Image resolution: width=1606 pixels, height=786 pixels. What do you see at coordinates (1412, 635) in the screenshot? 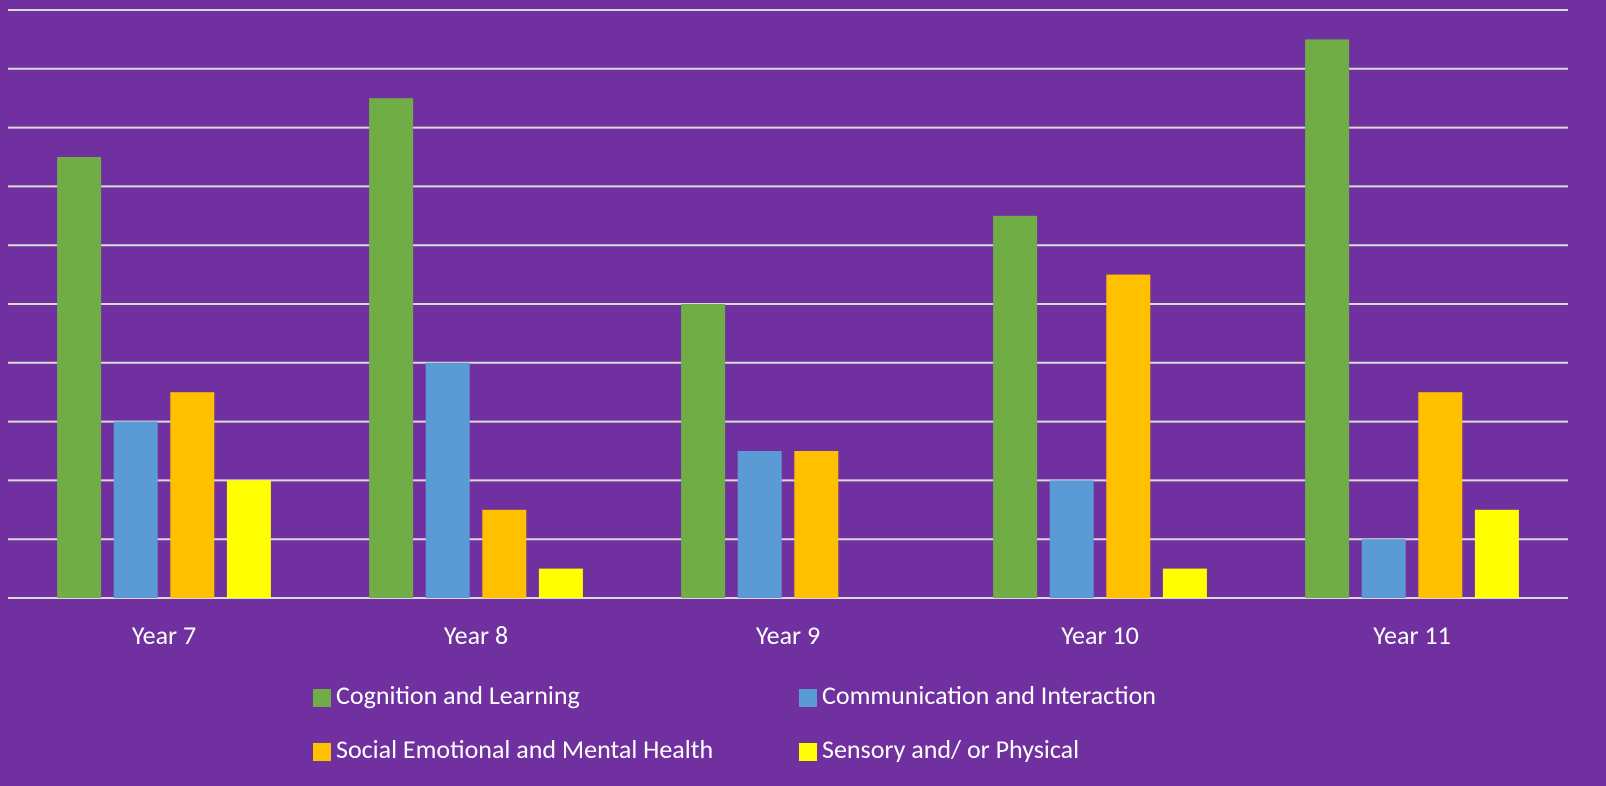
I see `x-tick-label: Year 11` at bounding box center [1412, 635].